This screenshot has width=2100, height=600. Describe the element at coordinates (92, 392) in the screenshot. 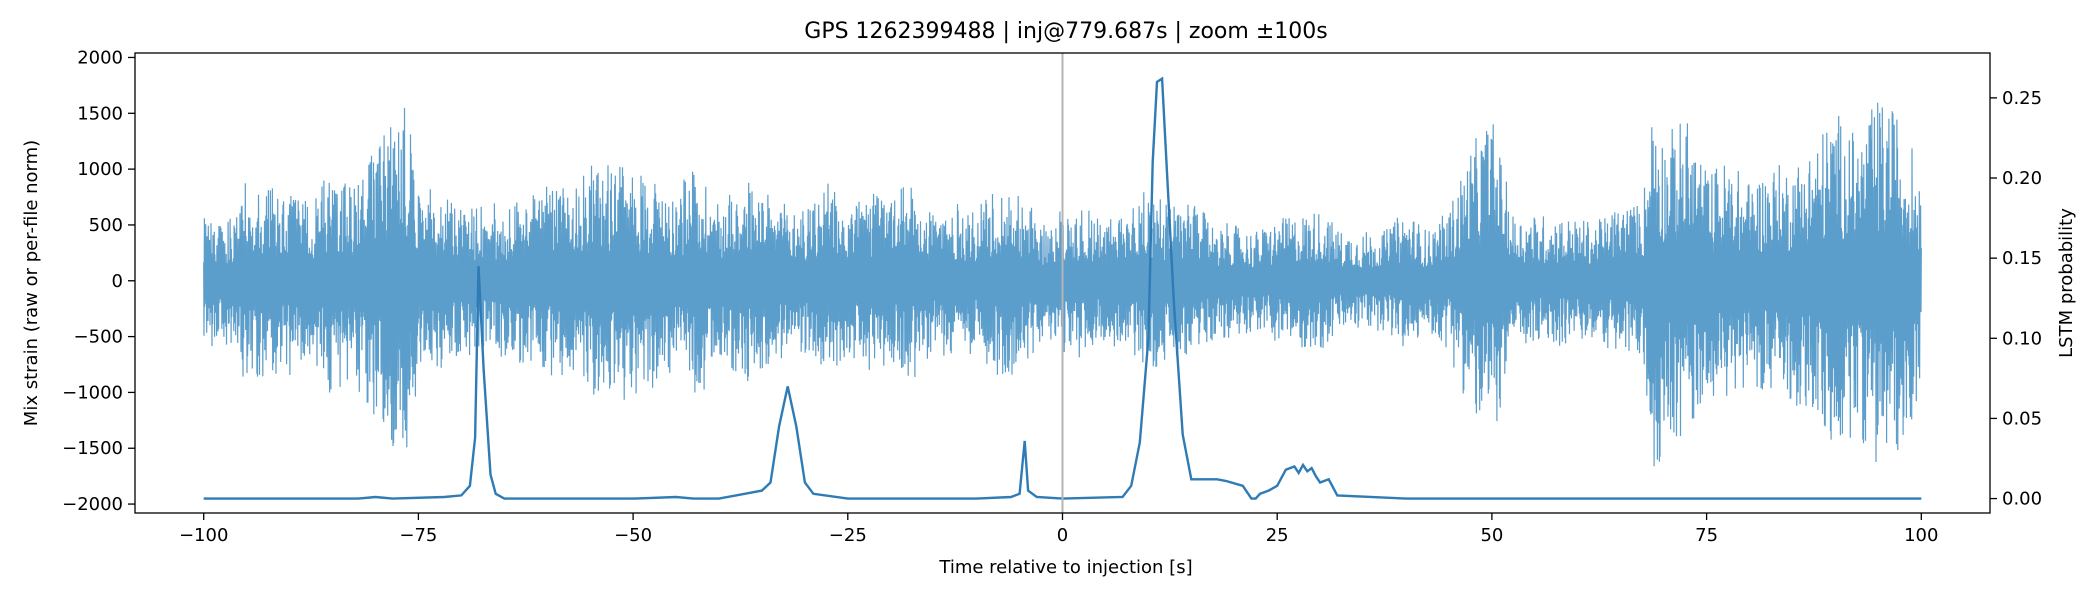

I see `left-y-tick-label: −1000` at that location.